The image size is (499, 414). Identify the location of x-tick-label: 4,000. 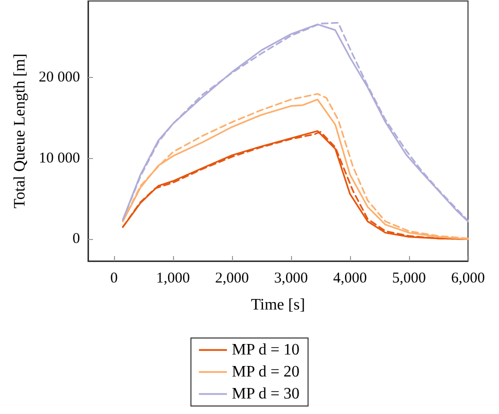
(350, 278).